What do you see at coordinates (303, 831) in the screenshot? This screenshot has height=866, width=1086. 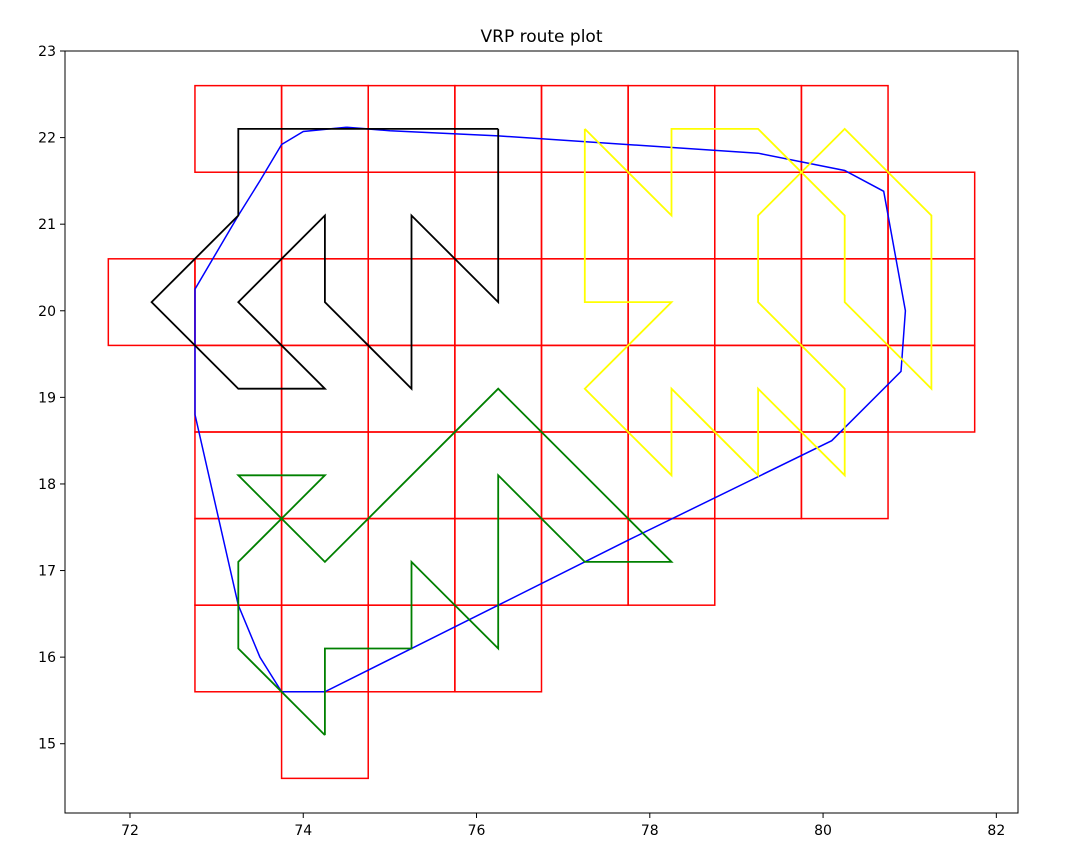 I see `x-tick-label: 74` at bounding box center [303, 831].